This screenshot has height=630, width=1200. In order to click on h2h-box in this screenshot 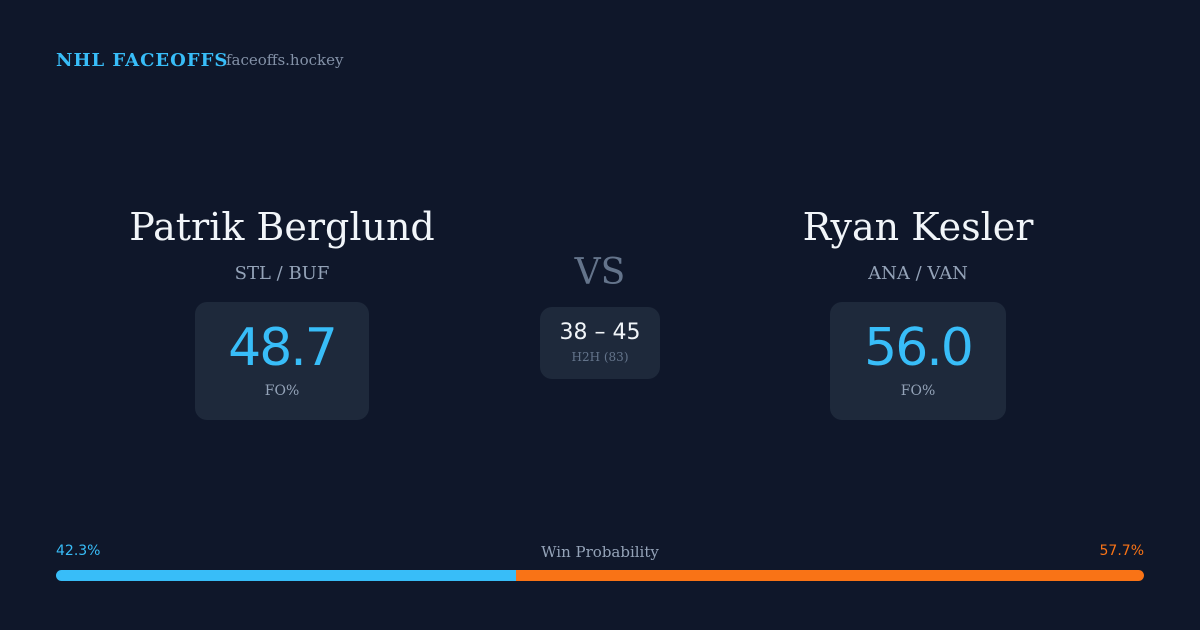, I will do `click(600, 343)`.